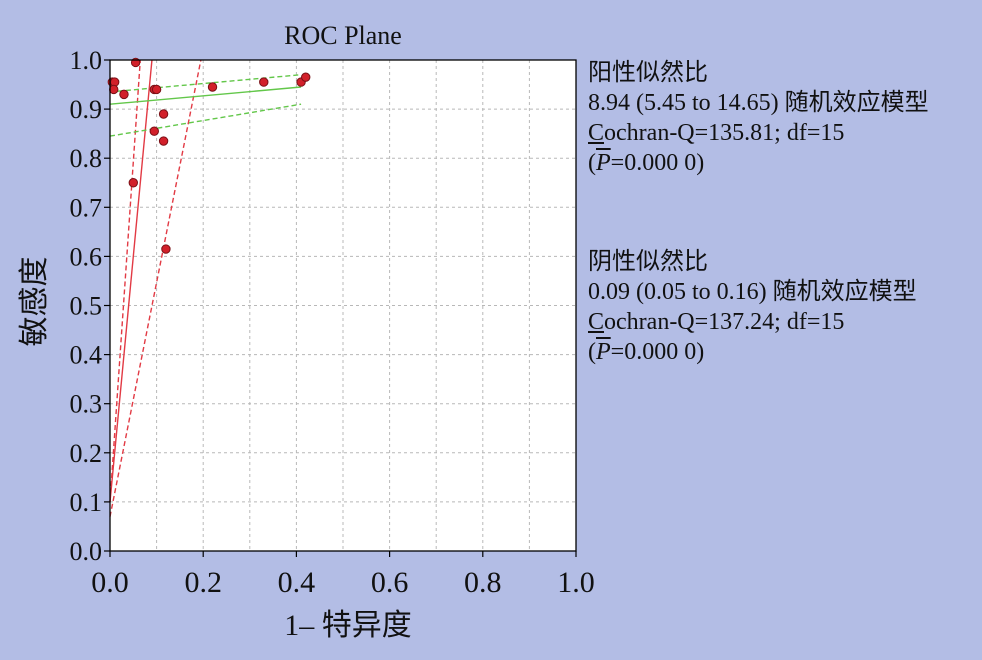  What do you see at coordinates (86, 207) in the screenshot?
I see `y-tick-label: 0.7` at bounding box center [86, 207].